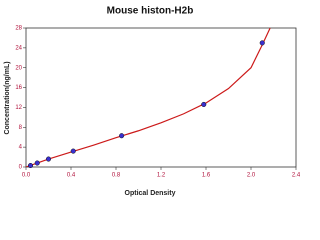 This screenshot has width=320, height=240. What do you see at coordinates (150, 11) in the screenshot?
I see `chart-title: Mouse histon-H2b` at bounding box center [150, 11].